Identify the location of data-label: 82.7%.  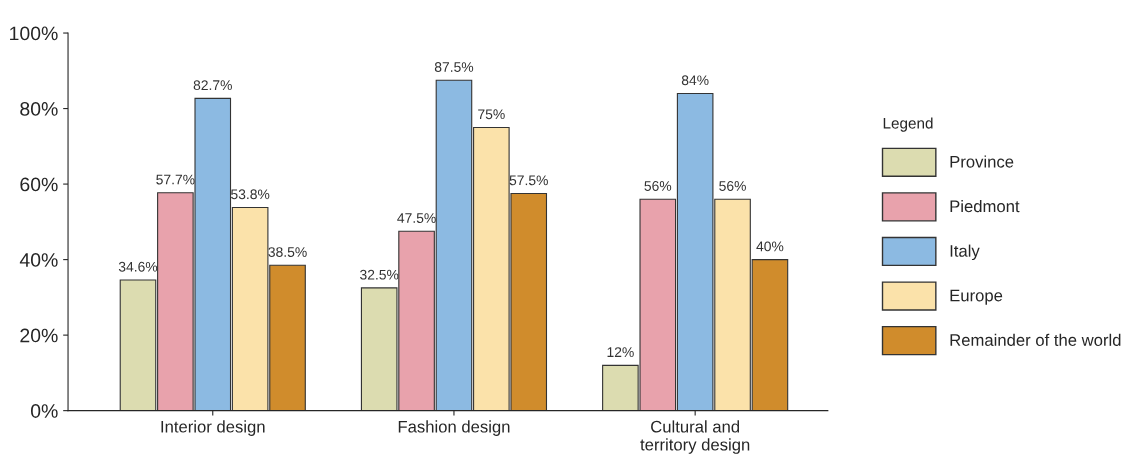
(212, 85).